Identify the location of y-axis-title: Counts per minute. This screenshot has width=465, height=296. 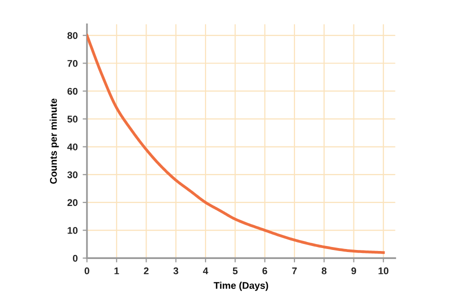
(54, 141).